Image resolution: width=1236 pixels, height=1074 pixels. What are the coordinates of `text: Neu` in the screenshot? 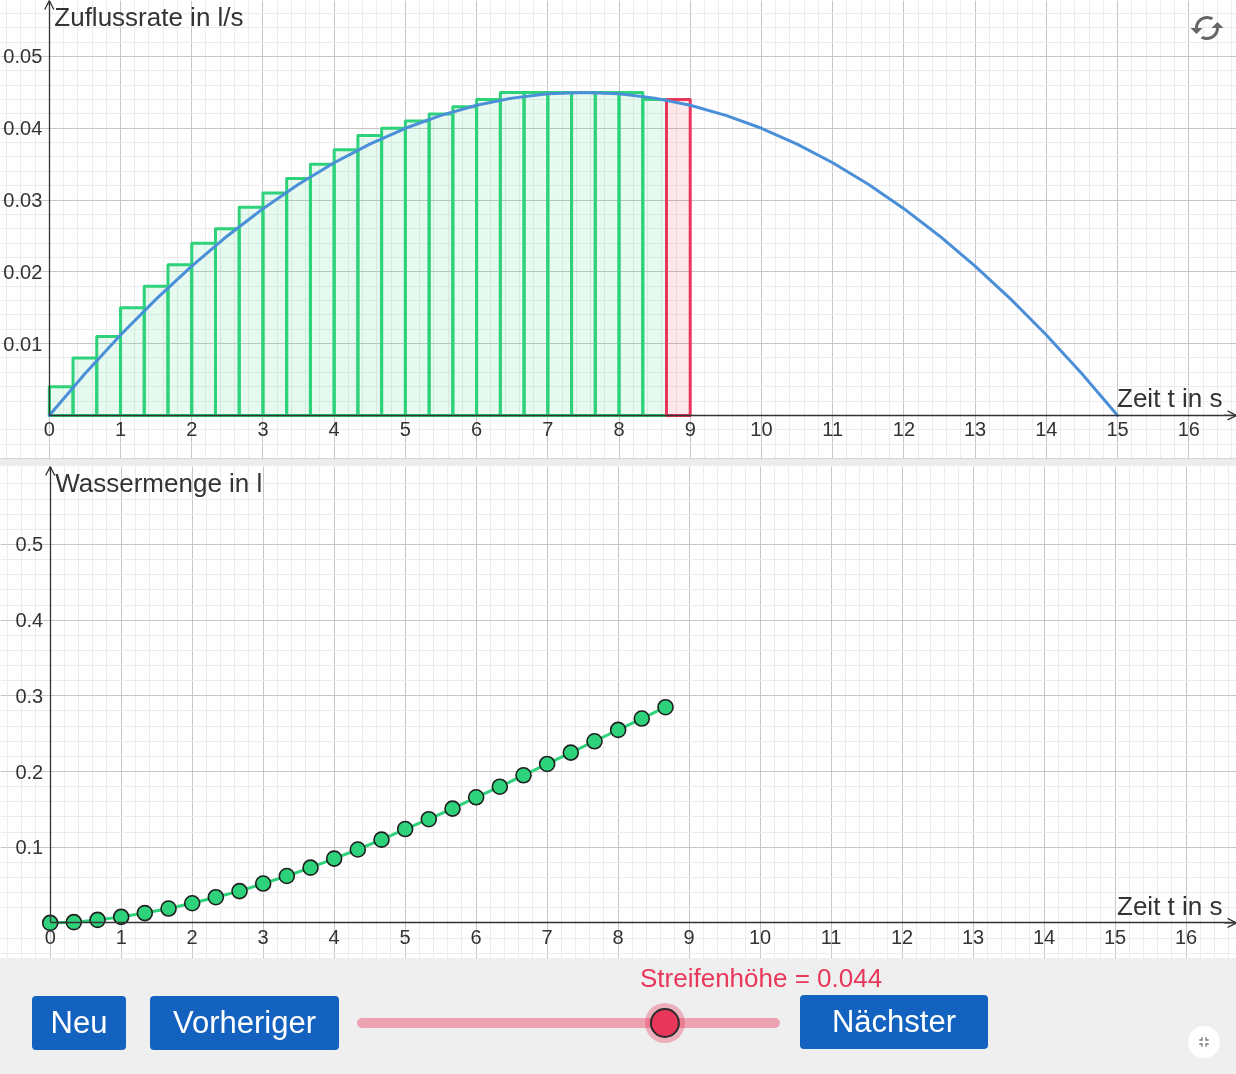 It's located at (79, 1023).